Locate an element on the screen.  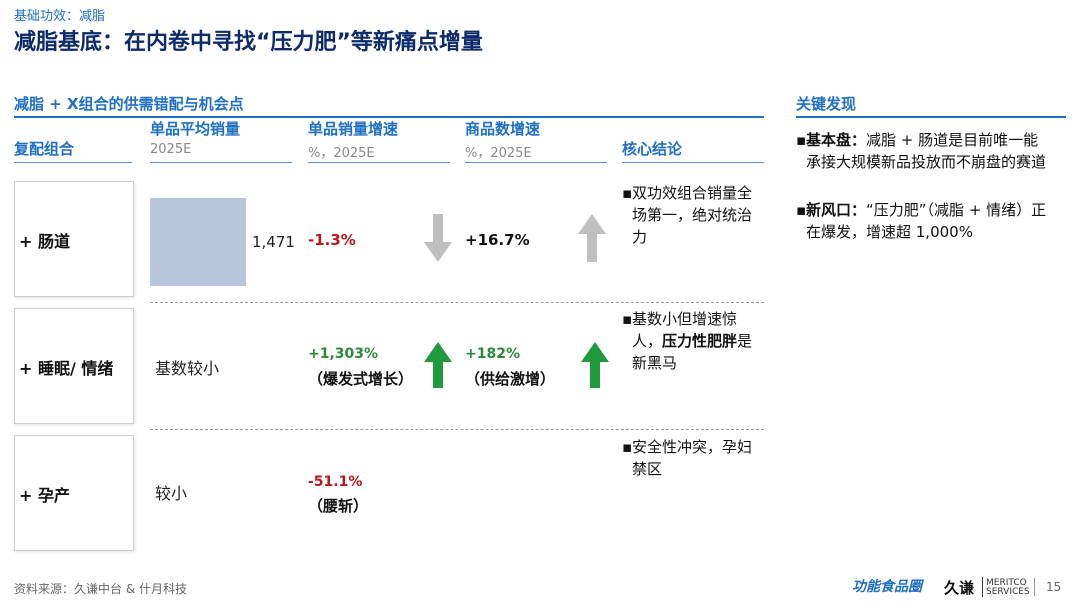
row-sleep-conclusion: ▪ 基数小但增速惊人，压力性肥胖是新黑马 is located at coordinates (687, 341).